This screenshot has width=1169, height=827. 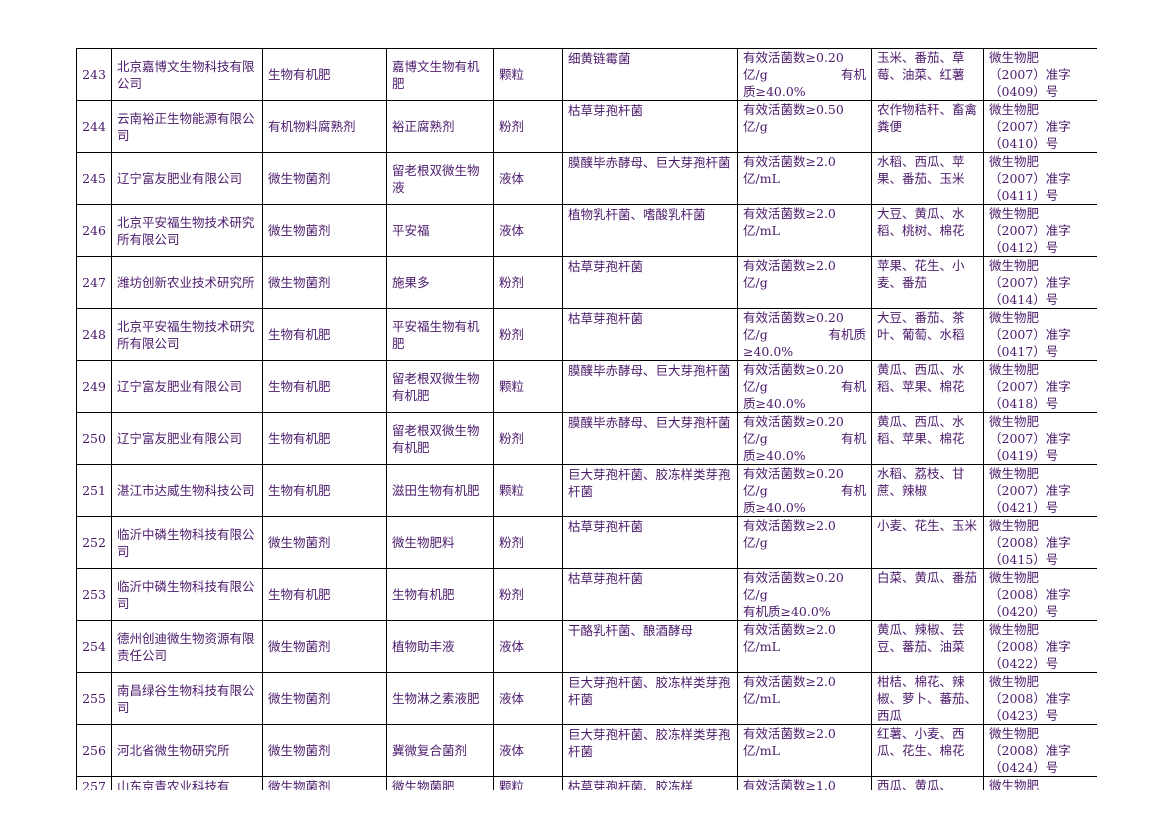 What do you see at coordinates (761, 646) in the screenshot?
I see `content-text: 亿/mL` at bounding box center [761, 646].